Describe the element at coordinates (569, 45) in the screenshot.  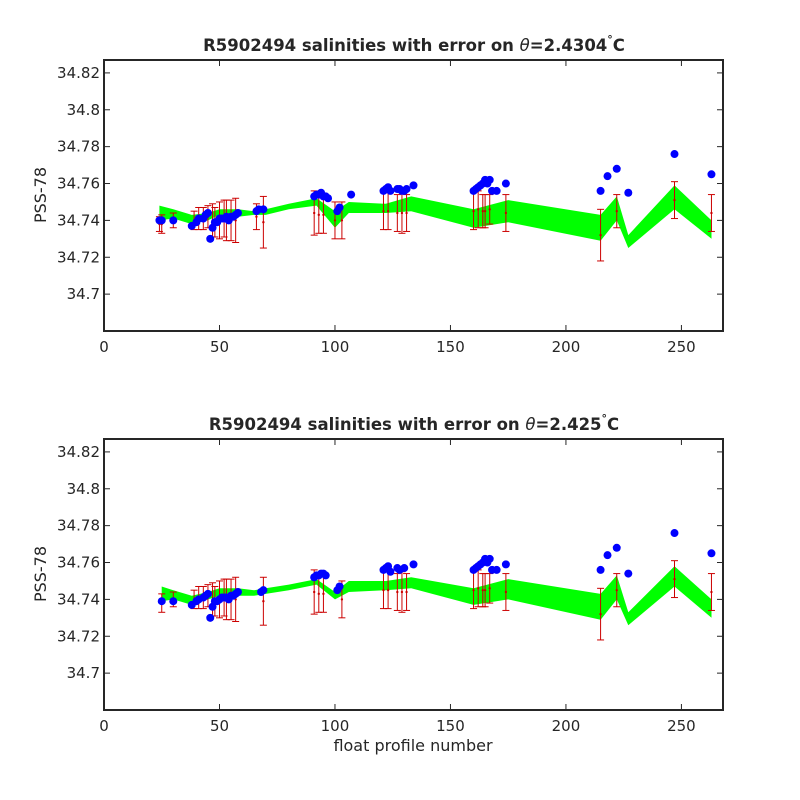
I see `top-title-value: =2.4304` at that location.